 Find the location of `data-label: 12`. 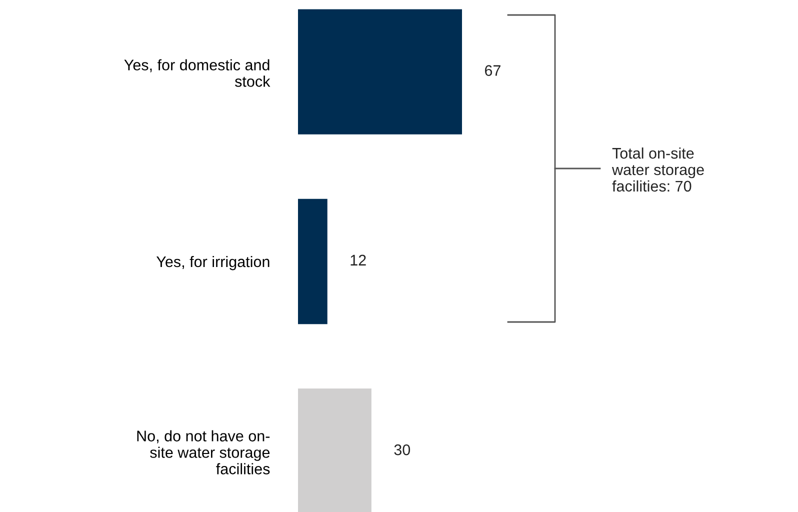

data-label: 12 is located at coordinates (358, 260).